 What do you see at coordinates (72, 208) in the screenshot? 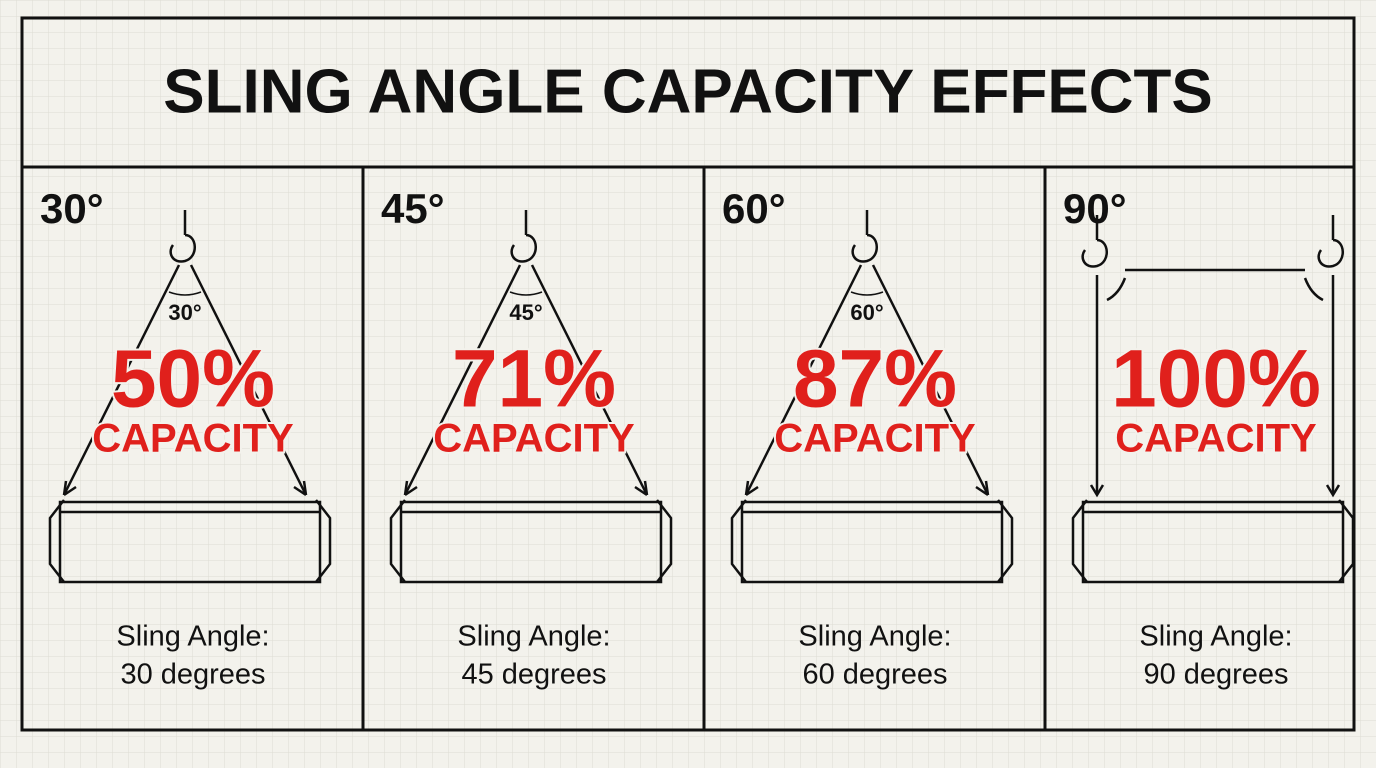
I see `angle-label: 30°` at bounding box center [72, 208].